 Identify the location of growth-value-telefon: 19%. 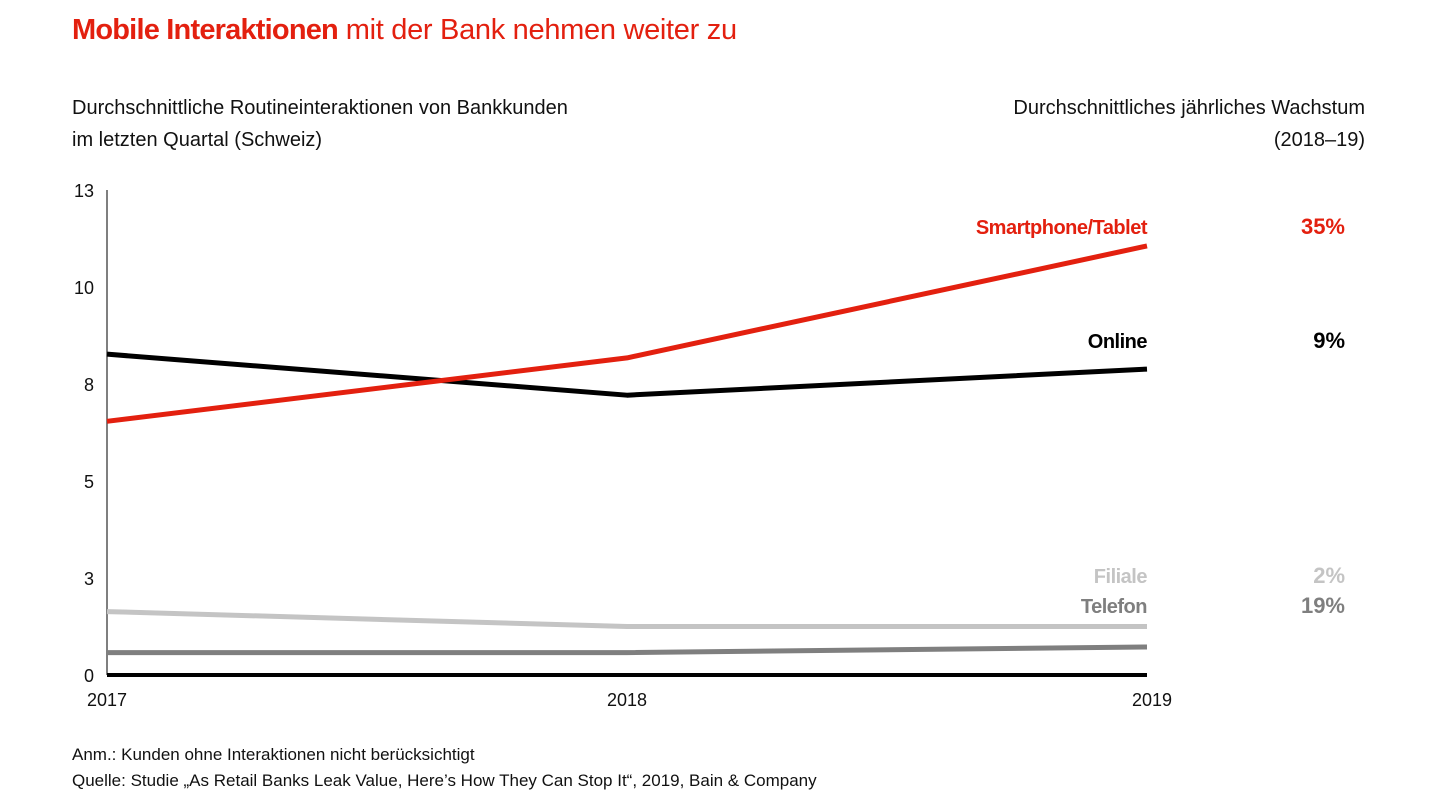
(1323, 605).